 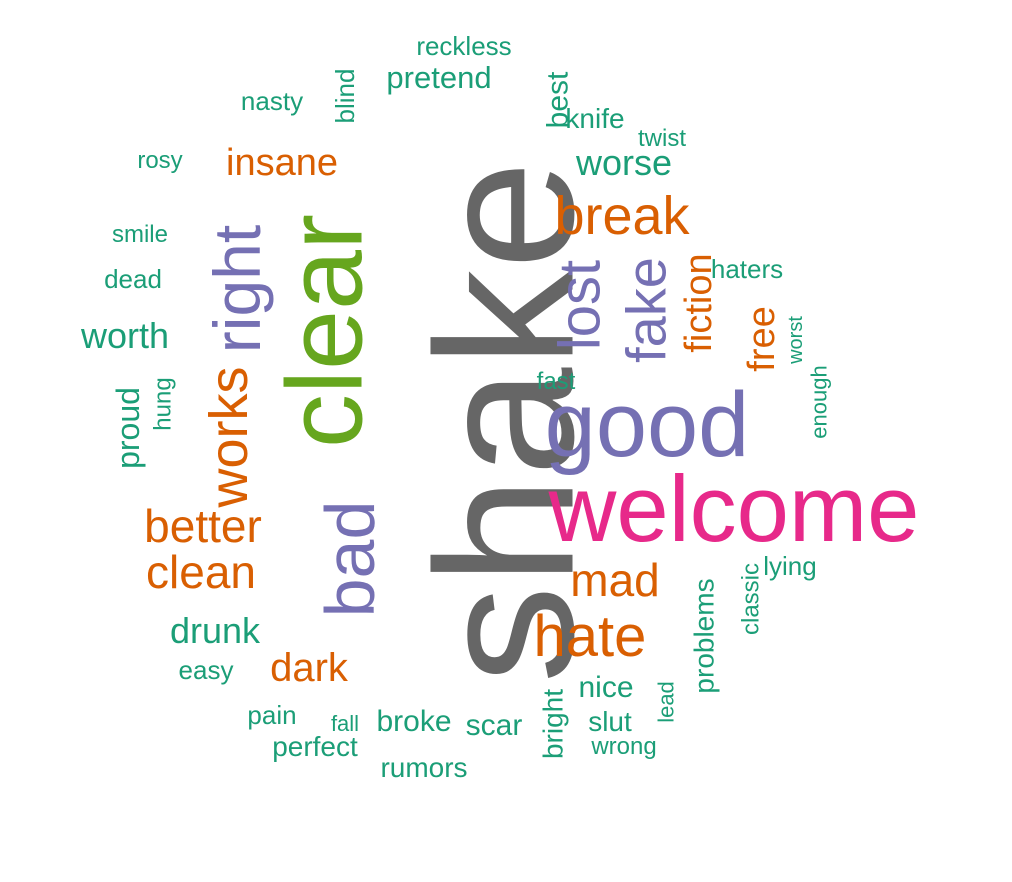 What do you see at coordinates (610, 721) in the screenshot?
I see `word-slut: slut` at bounding box center [610, 721].